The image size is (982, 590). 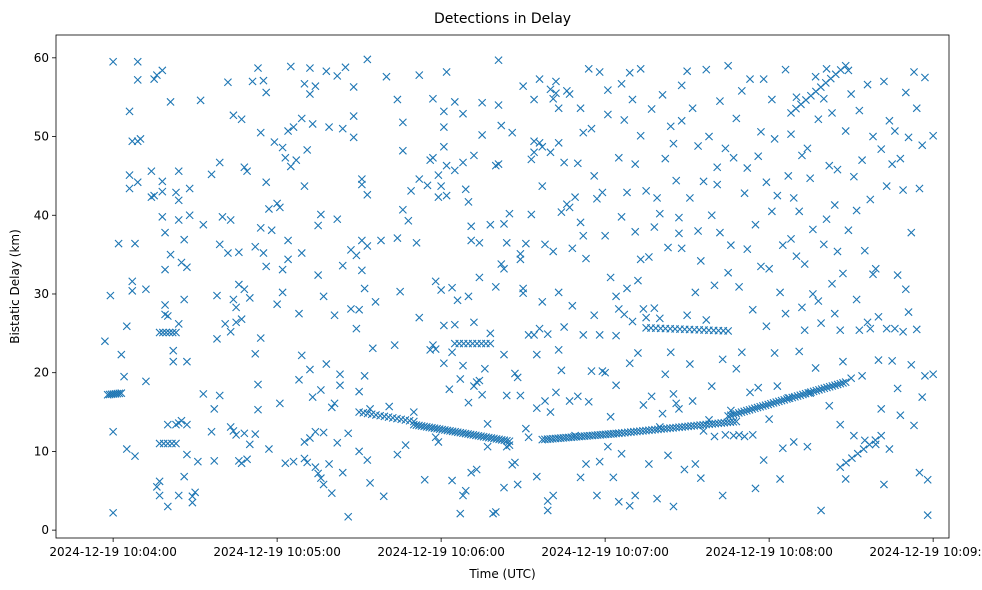 What do you see at coordinates (925, 552) in the screenshot?
I see `x-tick-label: 2024-12-19 10:09:00` at bounding box center [925, 552].